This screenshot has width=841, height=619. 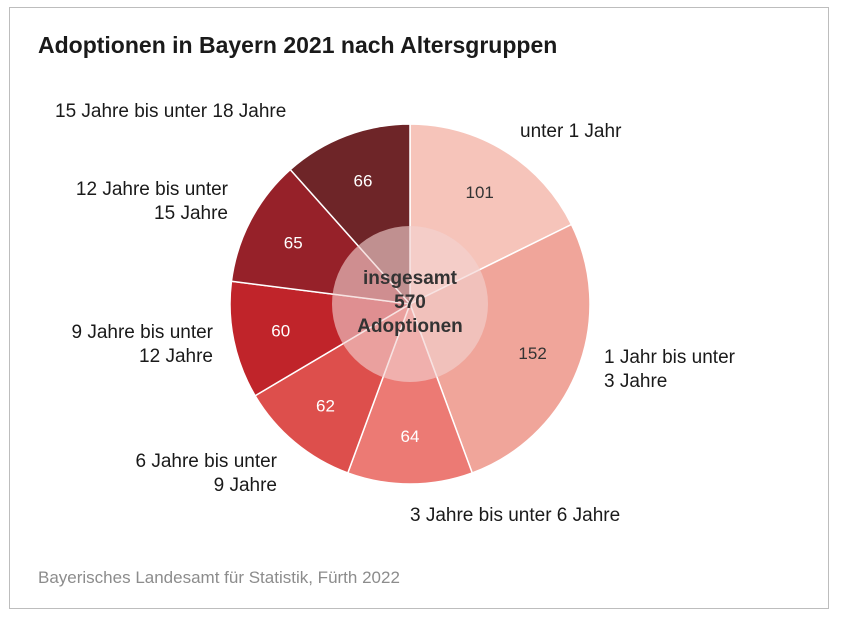 I want to click on slice-category-label-line: 9 Jahre bis unter, so click(x=142, y=332).